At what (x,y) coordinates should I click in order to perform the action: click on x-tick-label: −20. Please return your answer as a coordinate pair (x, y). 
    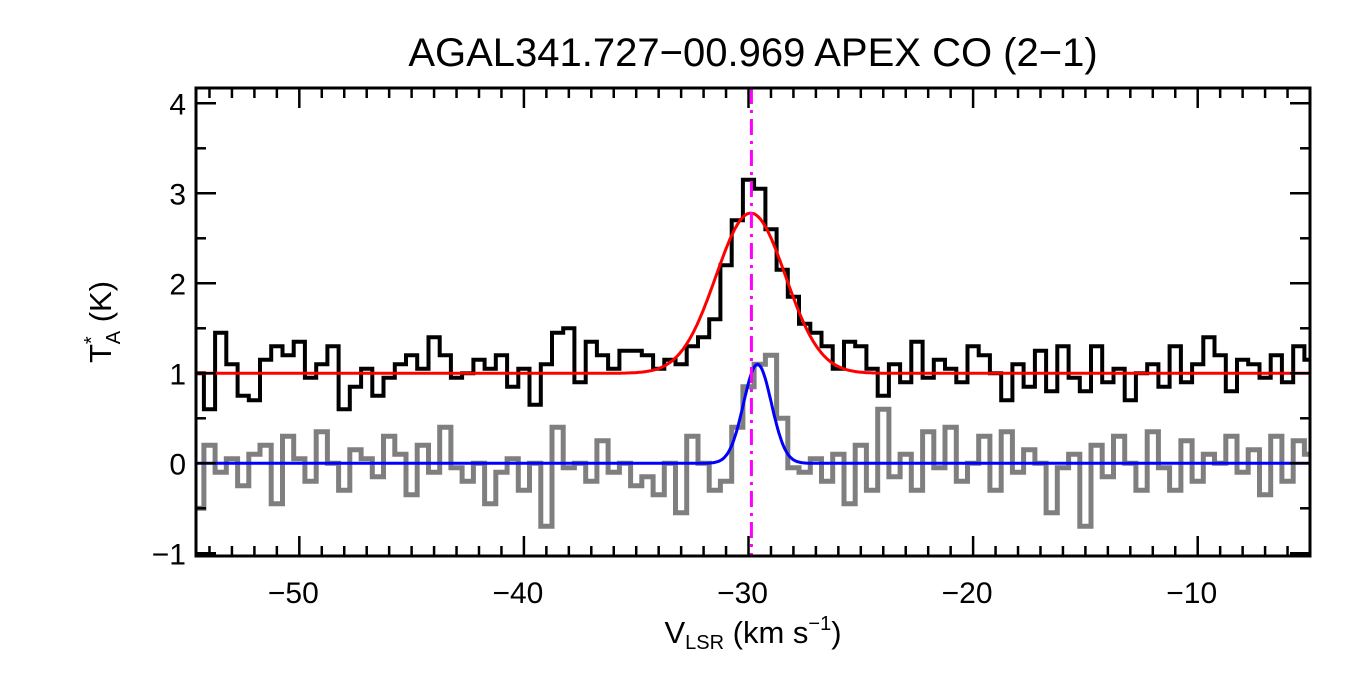
    Looking at the image, I should click on (967, 593).